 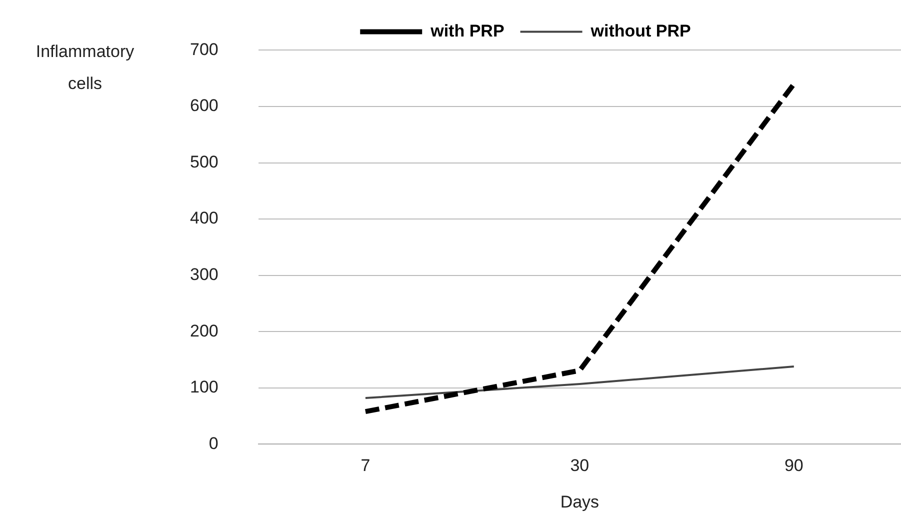 What do you see at coordinates (204, 218) in the screenshot?
I see `y-tick-label: 400` at bounding box center [204, 218].